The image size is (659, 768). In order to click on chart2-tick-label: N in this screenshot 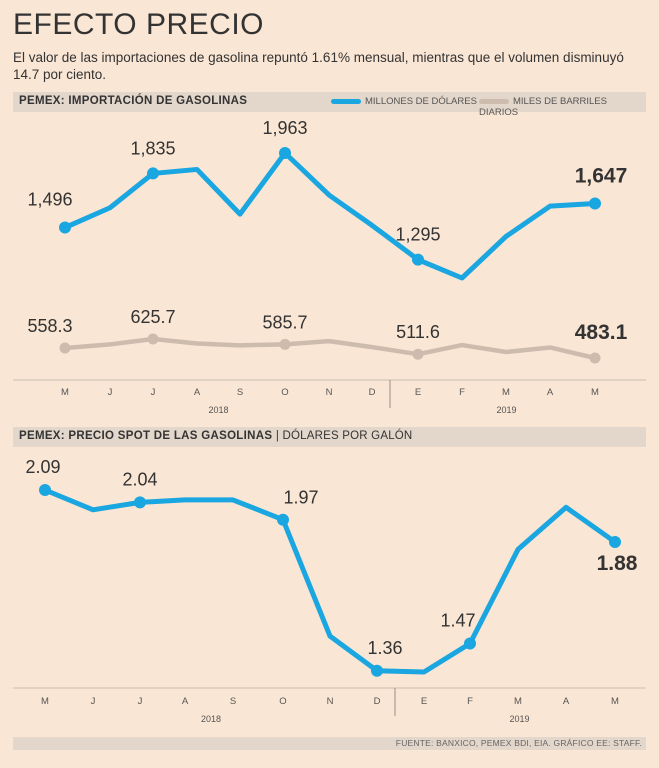, I will do `click(330, 701)`.